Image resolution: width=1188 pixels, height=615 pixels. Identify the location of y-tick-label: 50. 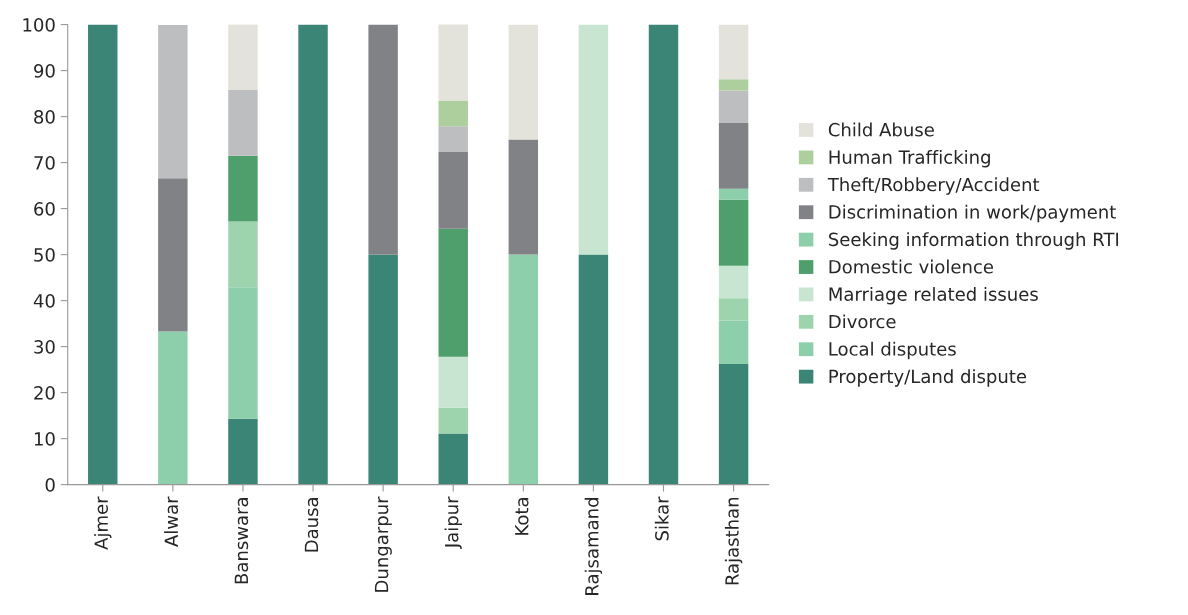
(44, 255).